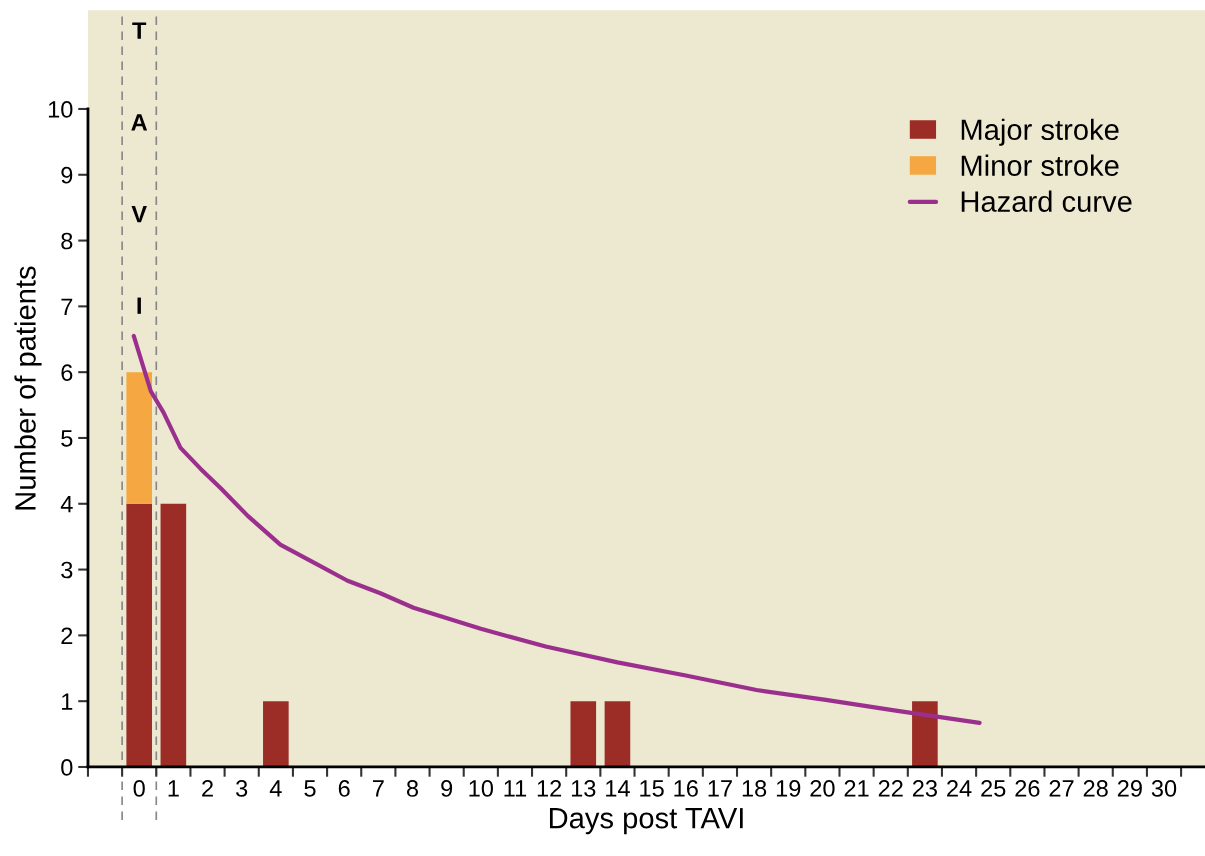  I want to click on x-tick-label: 11, so click(515, 788).